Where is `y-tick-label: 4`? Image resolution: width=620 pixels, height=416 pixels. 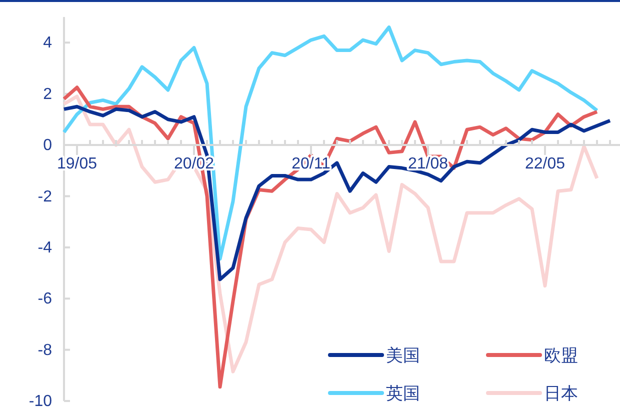
y-tick-label: 4 is located at coordinates (47, 43).